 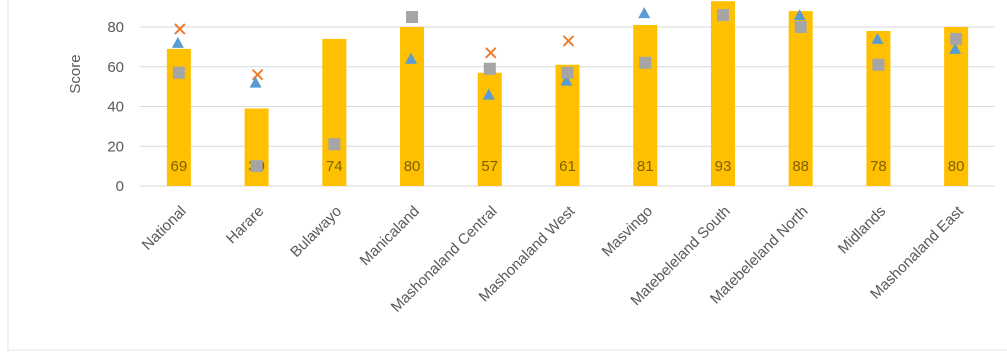 I want to click on data-labels: 6939748057618193887880, so click(x=568, y=166).